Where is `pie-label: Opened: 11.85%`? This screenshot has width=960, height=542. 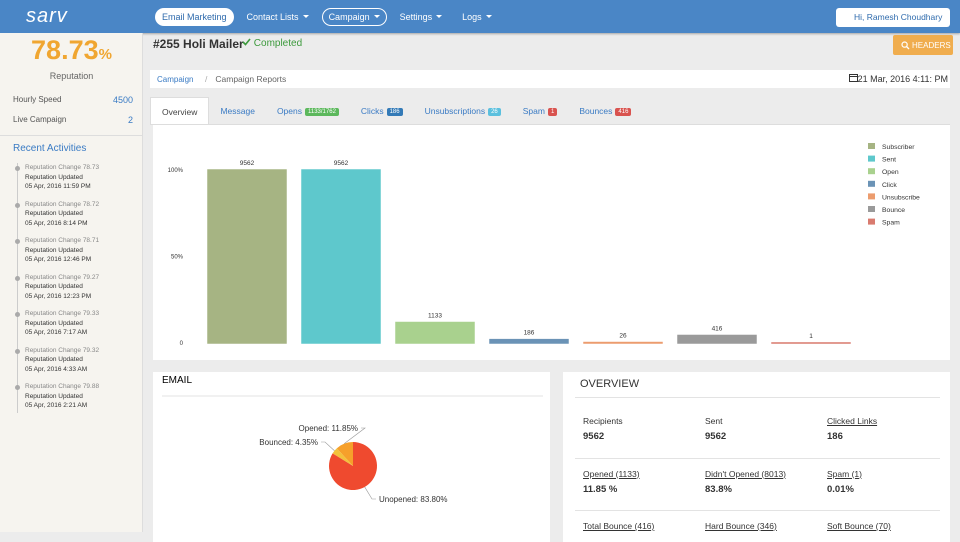 pie-label: Opened: 11.85% is located at coordinates (328, 428).